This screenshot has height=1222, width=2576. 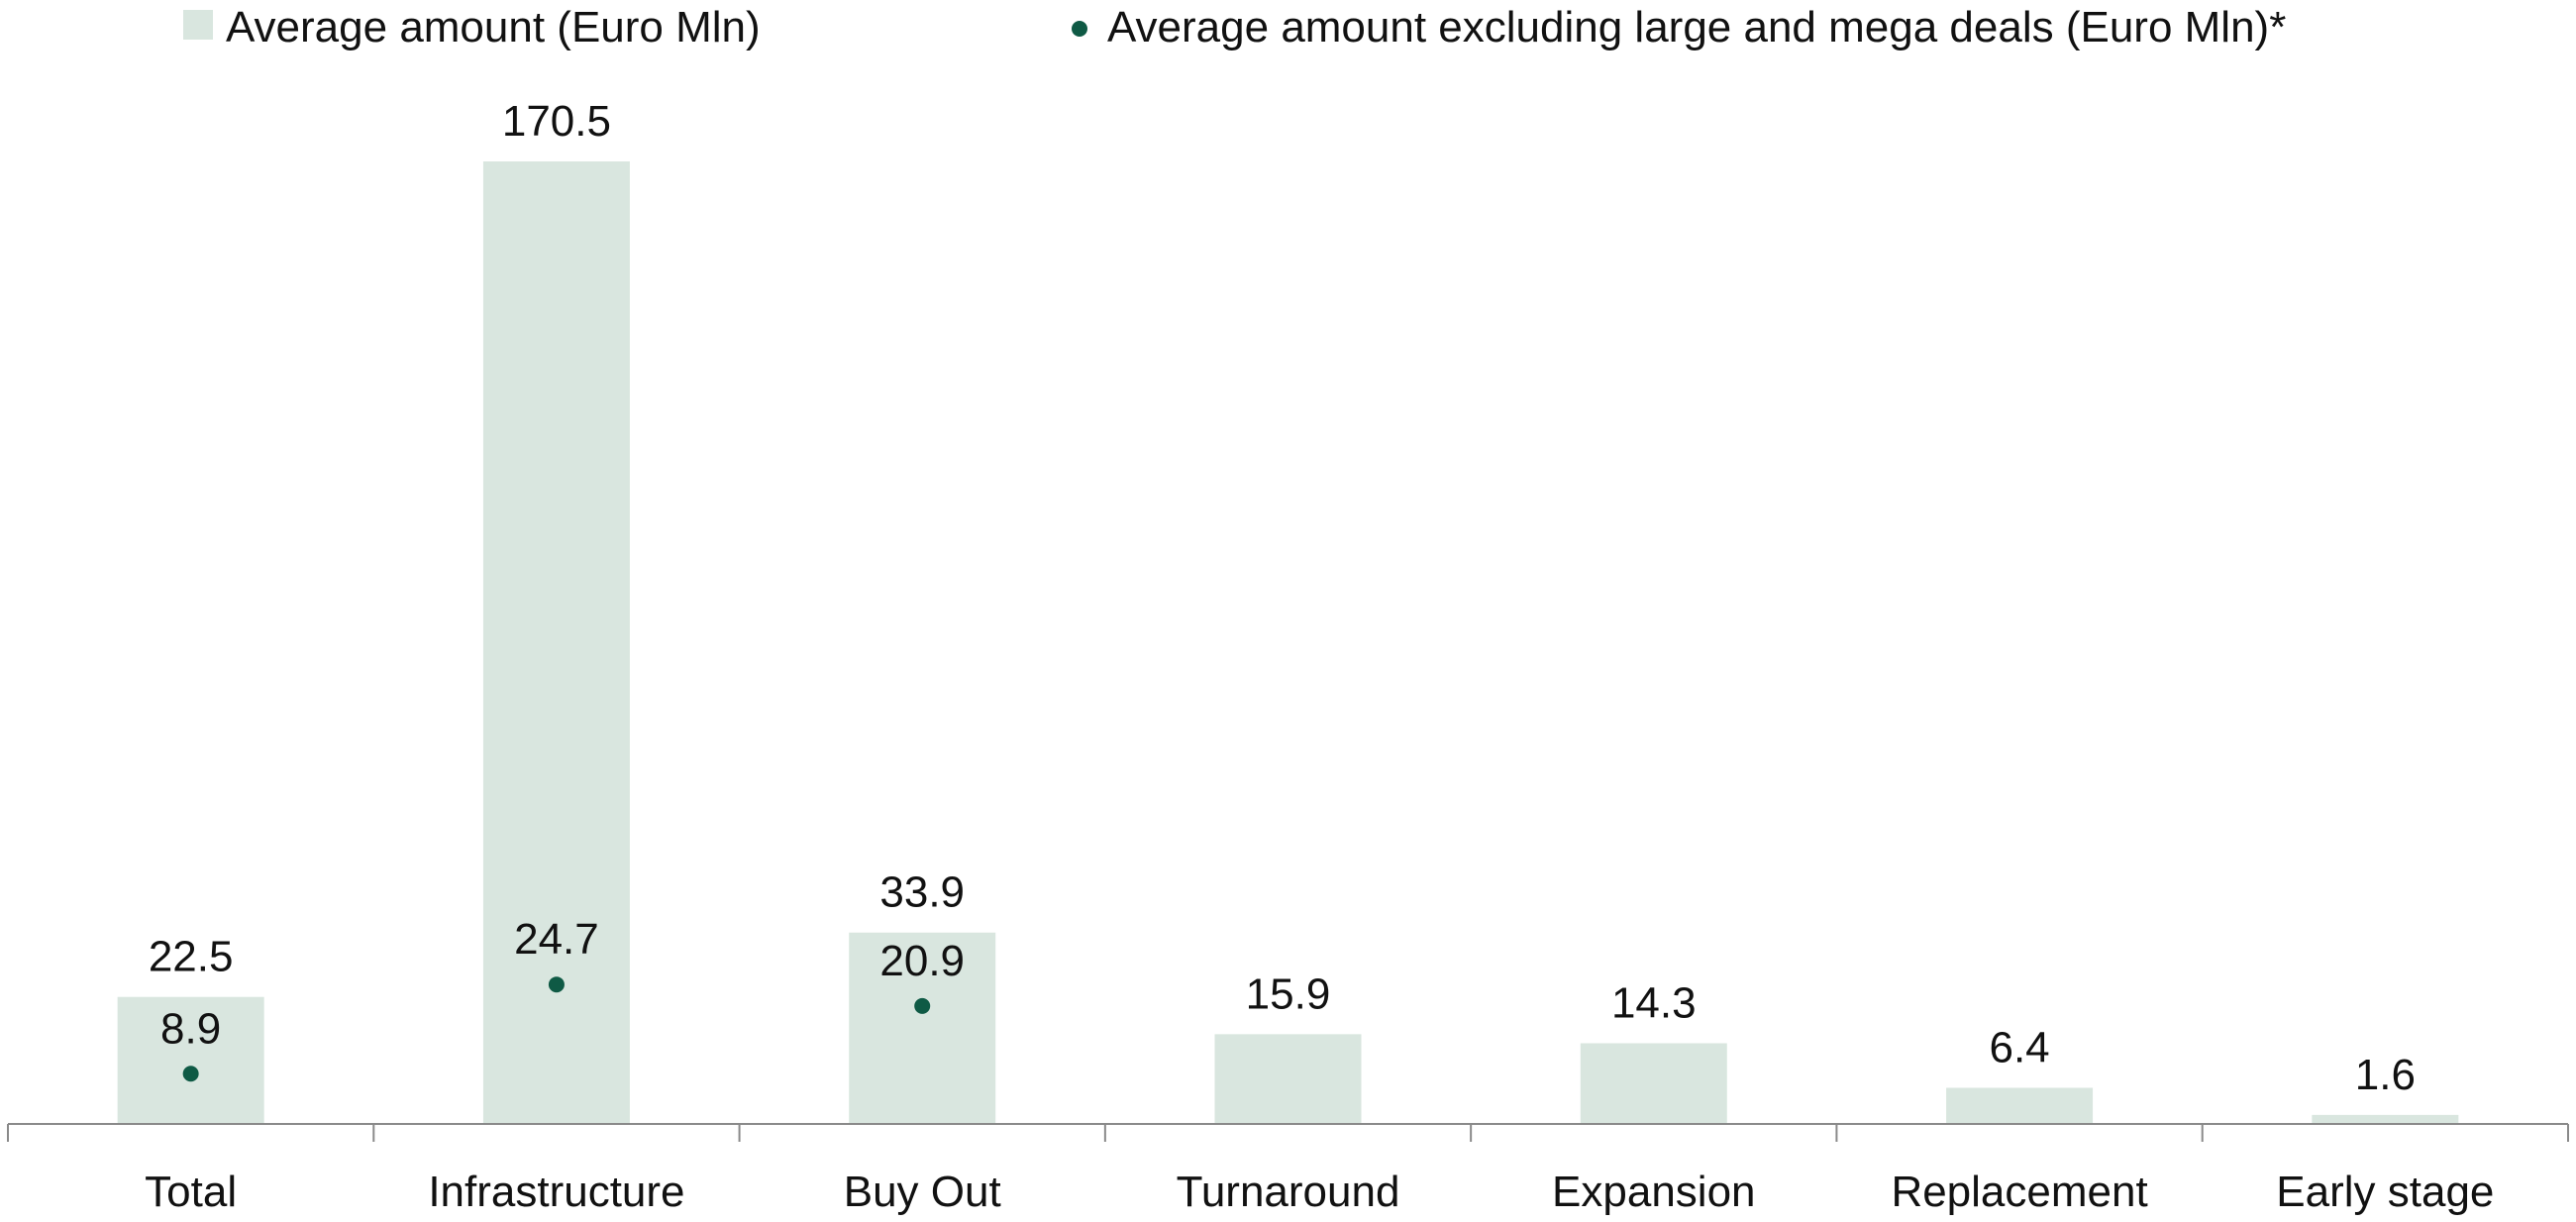 I want to click on bar-value-label-3: 15.9, so click(x=1288, y=993).